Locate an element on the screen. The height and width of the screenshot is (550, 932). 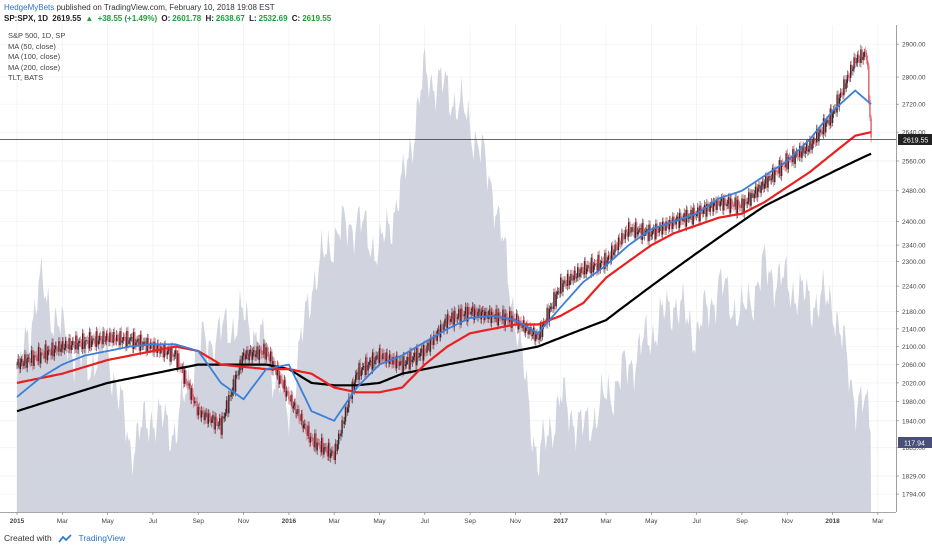
legend-ma200: MA (200, close) is located at coordinates (34, 67).